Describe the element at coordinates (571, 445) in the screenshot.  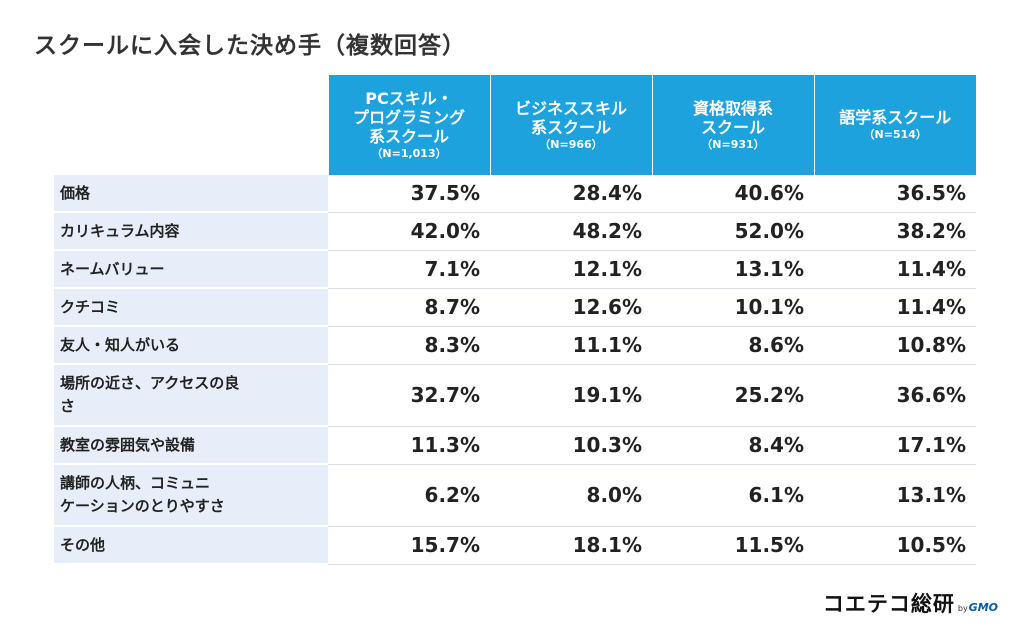
I see `value-cell: 10.3%` at that location.